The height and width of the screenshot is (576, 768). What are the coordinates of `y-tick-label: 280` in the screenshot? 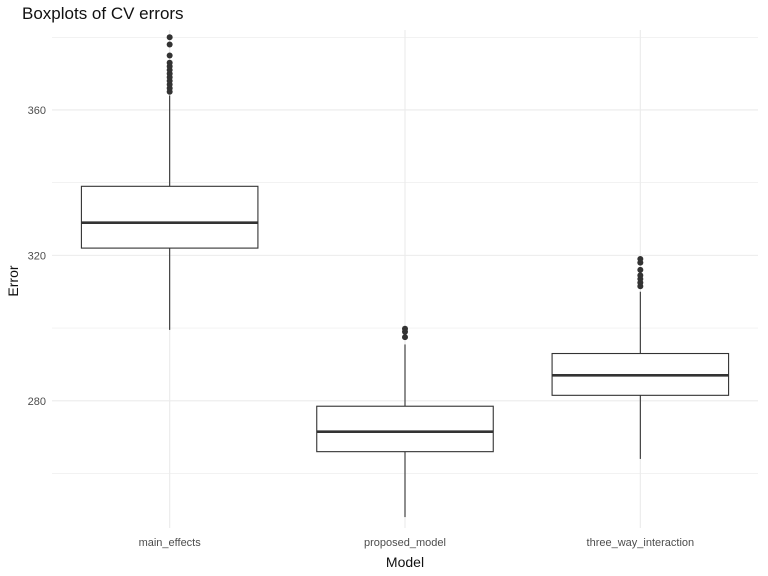 It's located at (37, 402).